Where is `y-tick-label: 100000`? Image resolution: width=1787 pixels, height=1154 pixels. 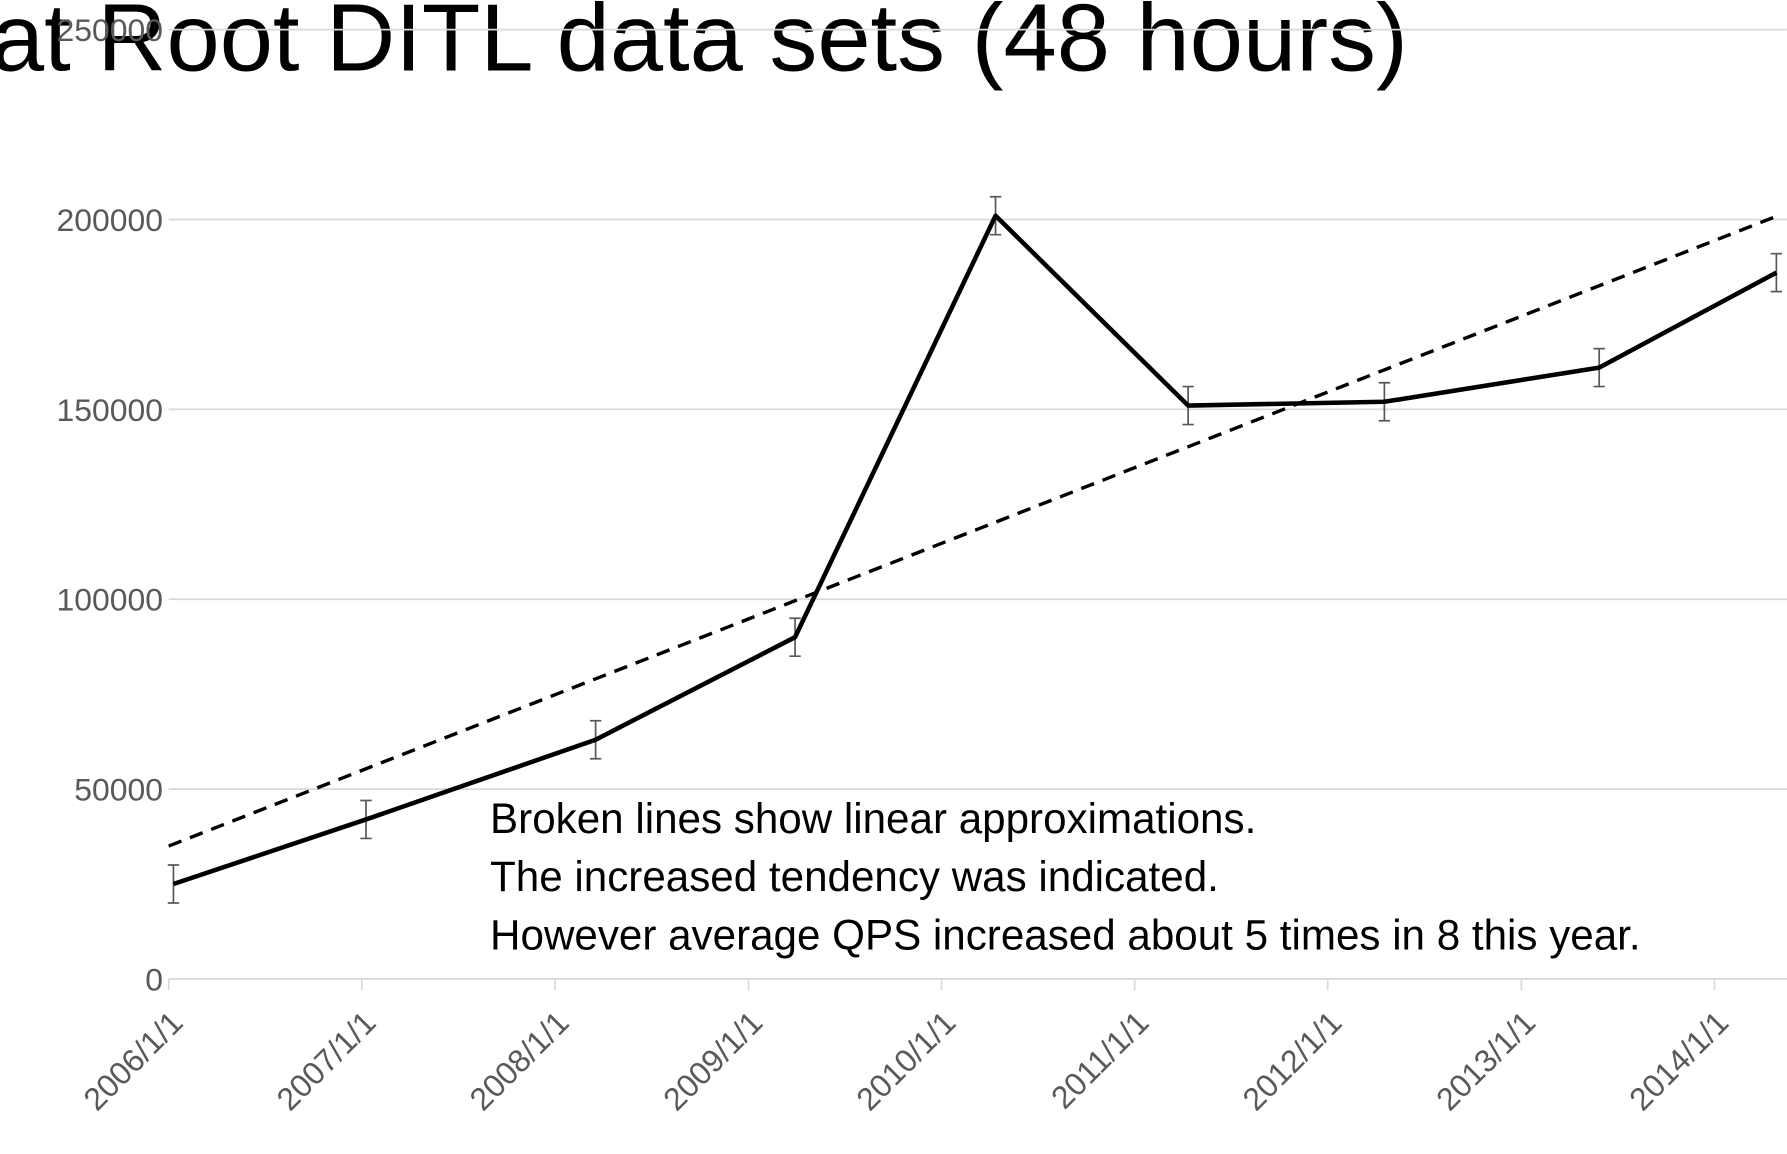 y-tick-label: 100000 is located at coordinates (110, 600).